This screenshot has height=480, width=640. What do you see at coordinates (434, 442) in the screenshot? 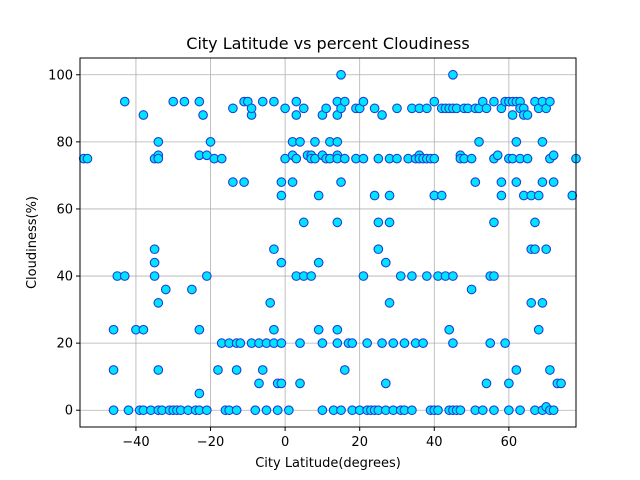
I see `x-tick-label: 40` at bounding box center [434, 442].